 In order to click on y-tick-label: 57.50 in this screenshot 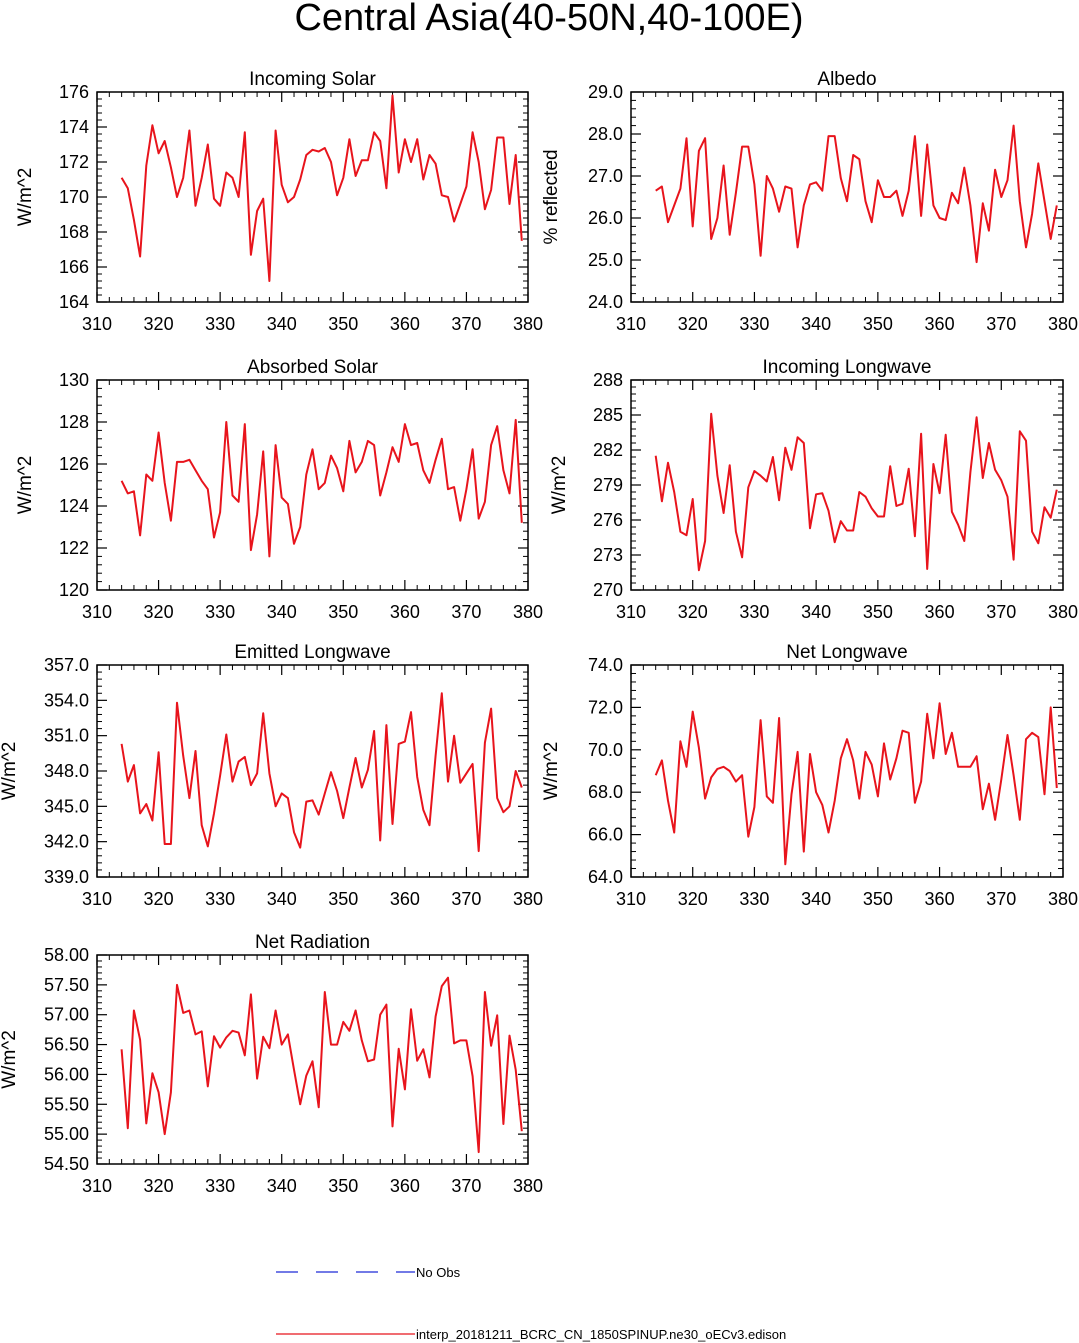, I will do `click(66, 985)`.